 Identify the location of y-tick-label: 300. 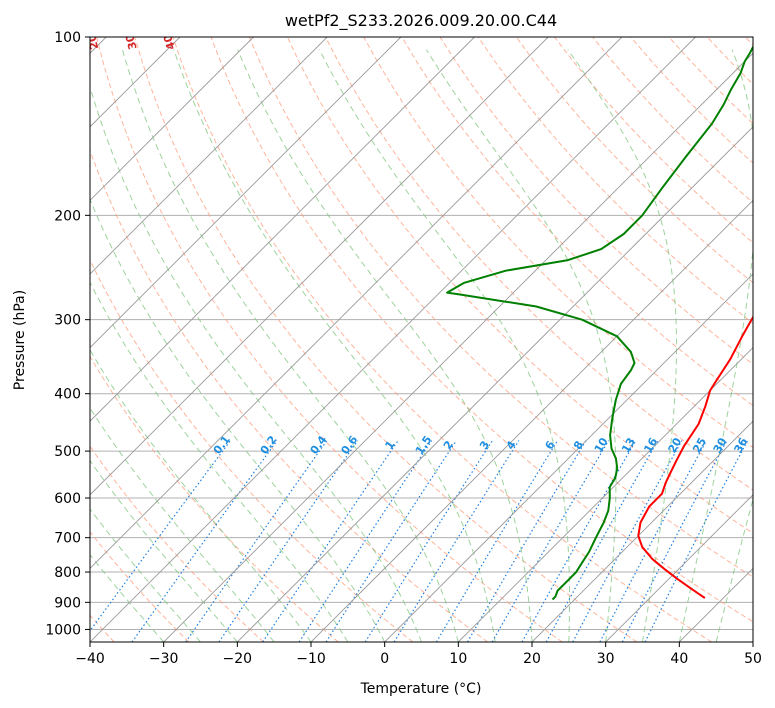
(67, 321).